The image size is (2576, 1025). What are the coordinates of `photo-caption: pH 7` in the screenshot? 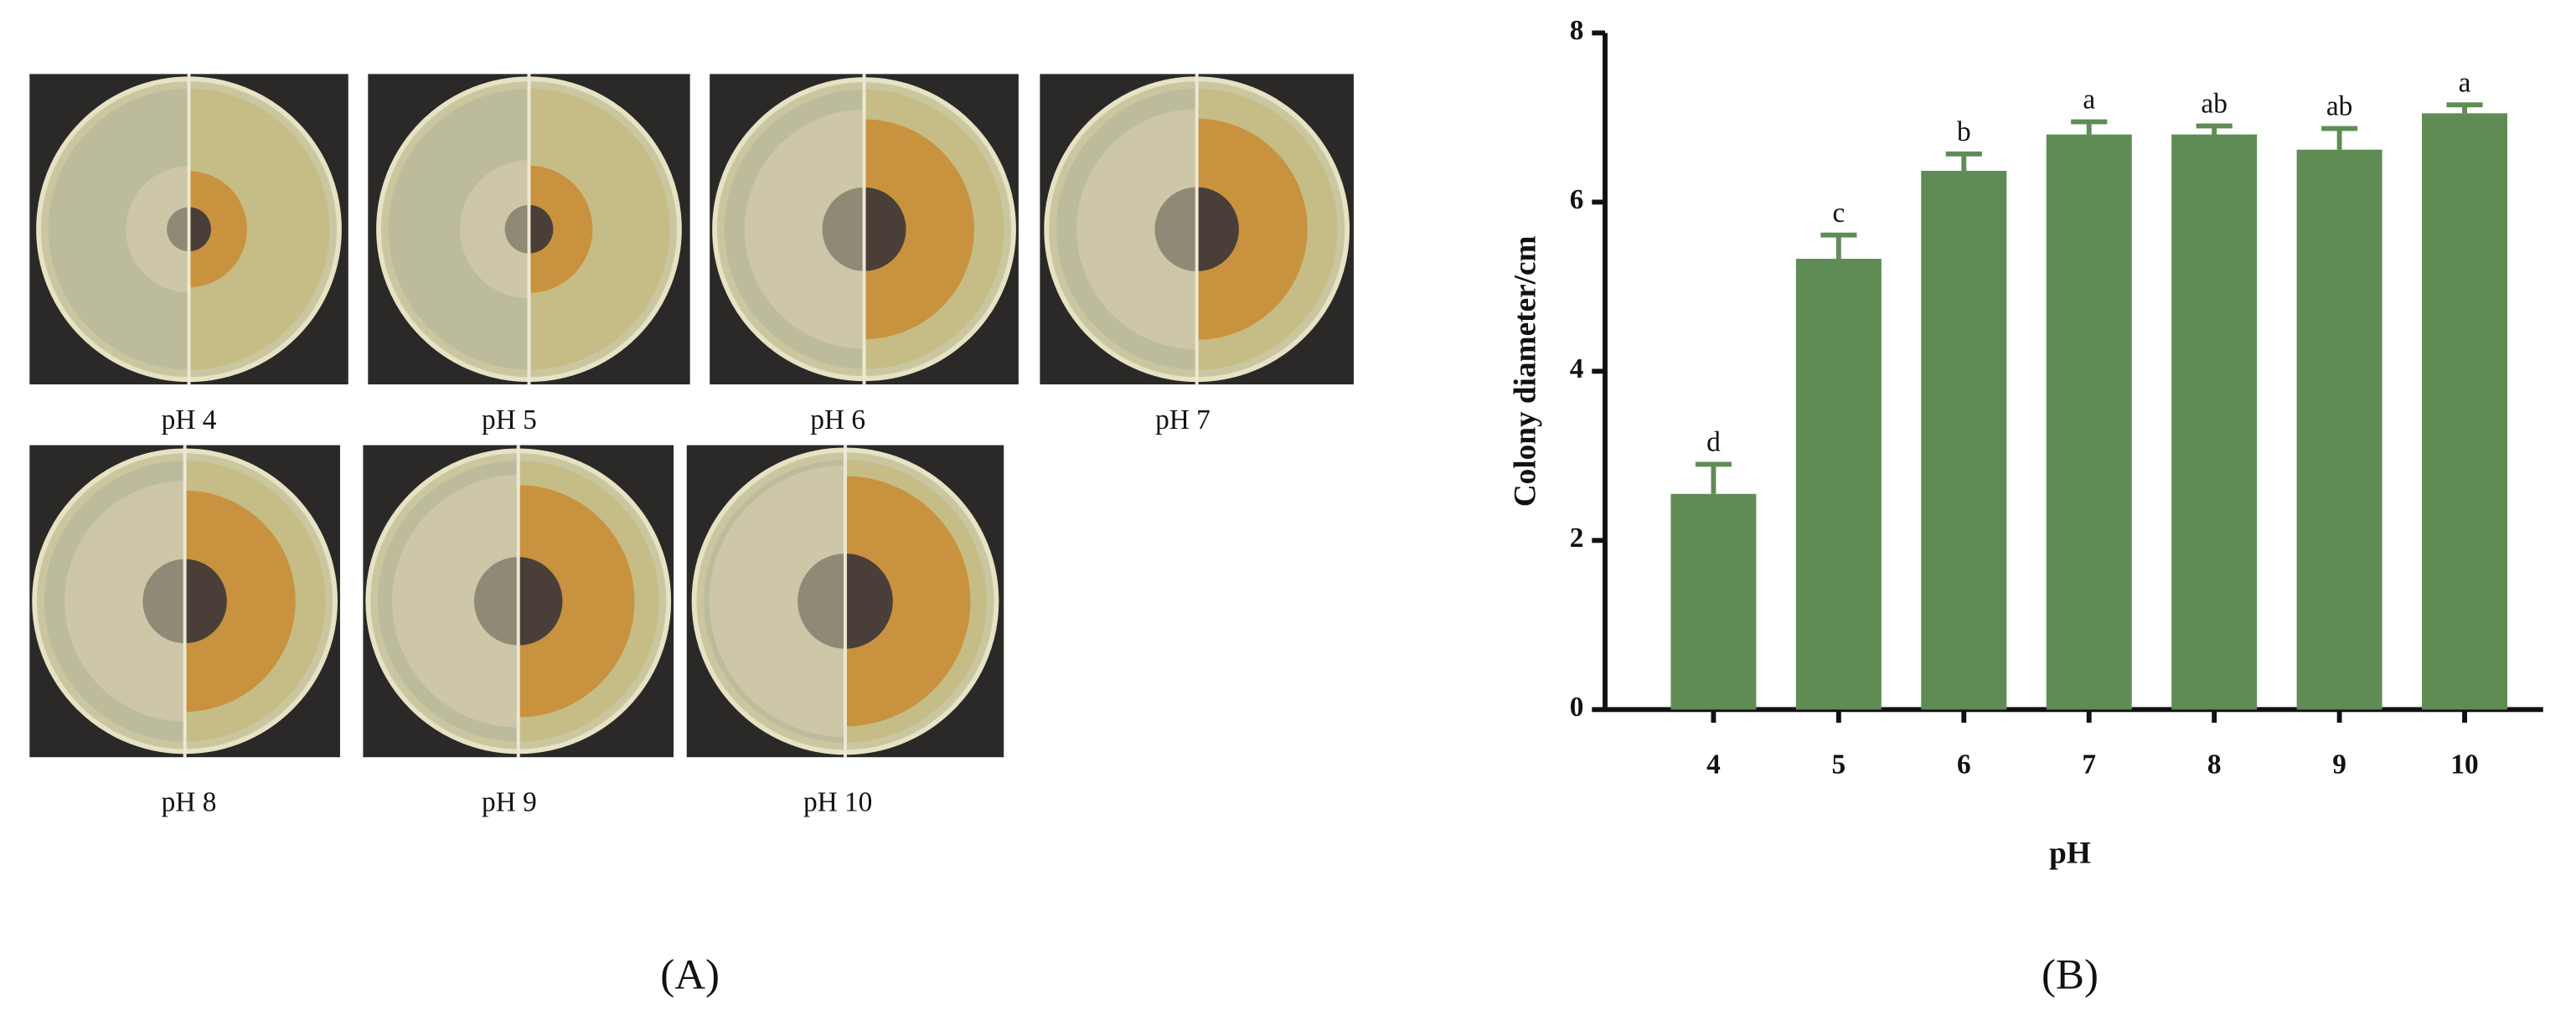 It's located at (1183, 419).